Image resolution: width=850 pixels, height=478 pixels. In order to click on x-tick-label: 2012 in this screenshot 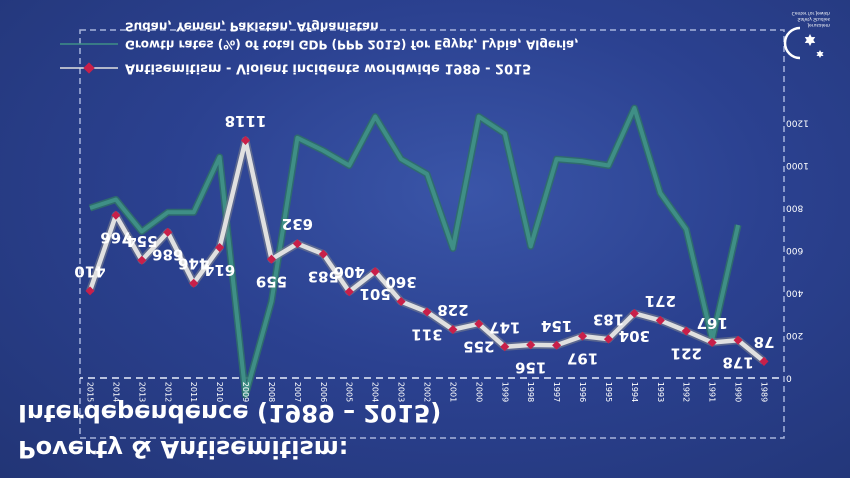, I will do `click(167, 392)`.